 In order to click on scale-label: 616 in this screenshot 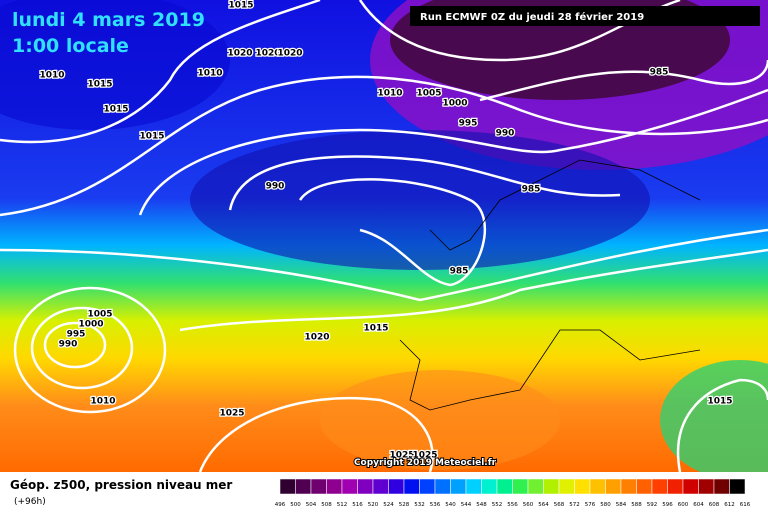, I will do `click(745, 505)`.